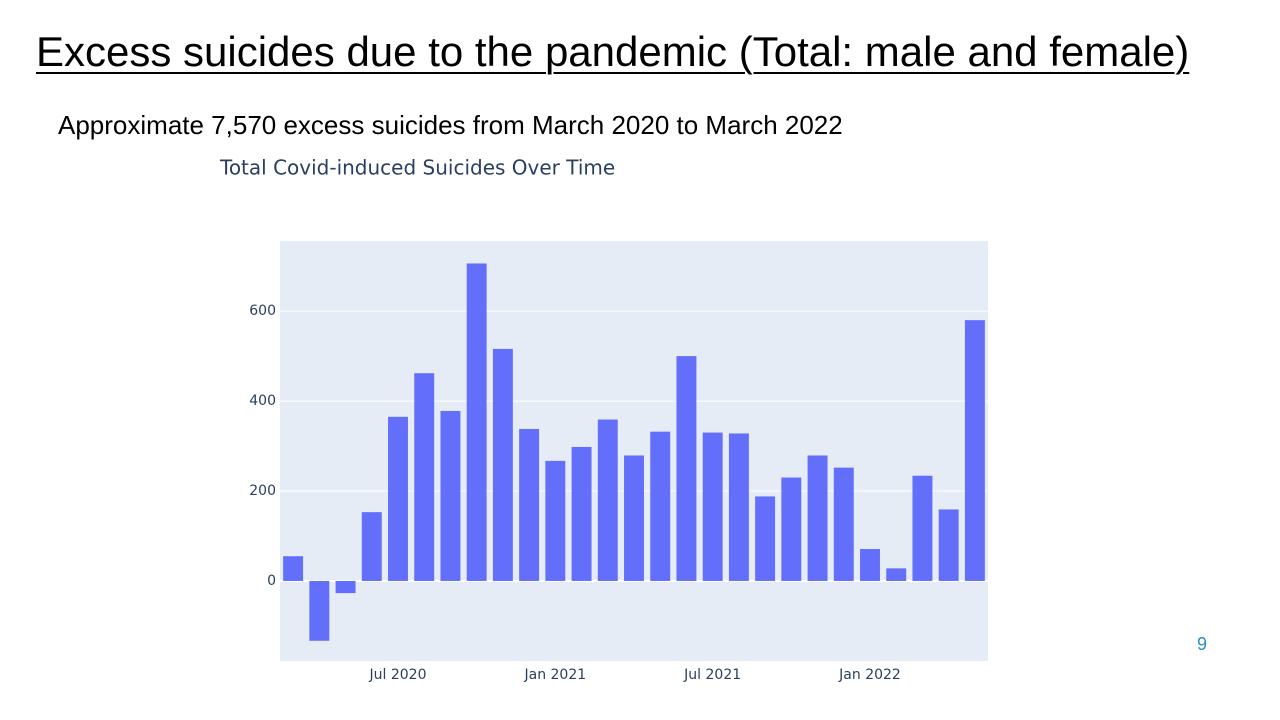  I want to click on y-tick-label: 0, so click(271, 581).